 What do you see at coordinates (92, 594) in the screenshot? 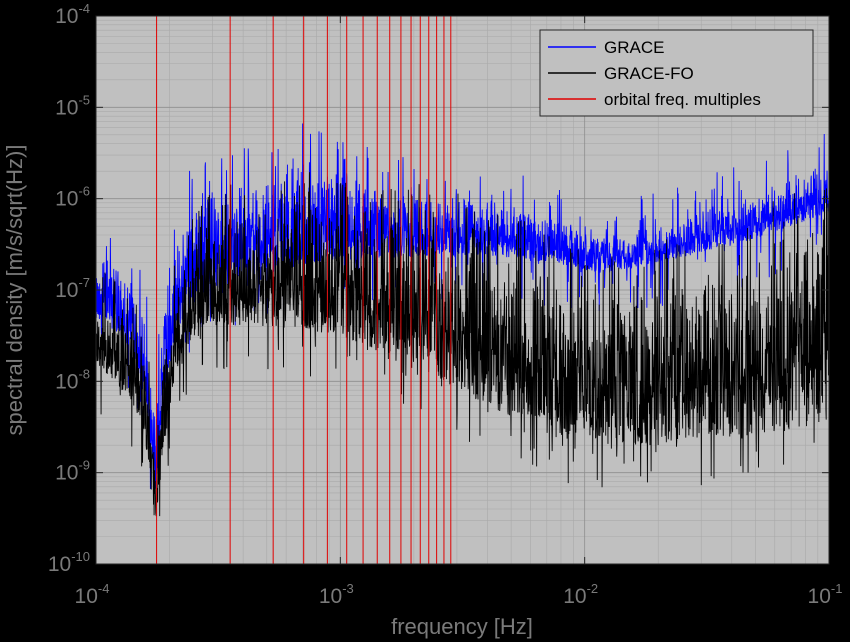
I see `x-tick-label: 10⁻⁴` at bounding box center [92, 594].